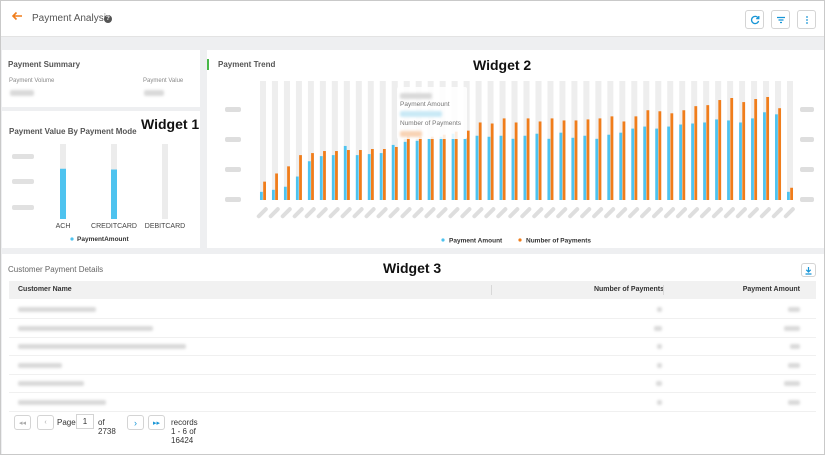 The width and height of the screenshot is (825, 455). I want to click on page-input: 1, so click(85, 421).